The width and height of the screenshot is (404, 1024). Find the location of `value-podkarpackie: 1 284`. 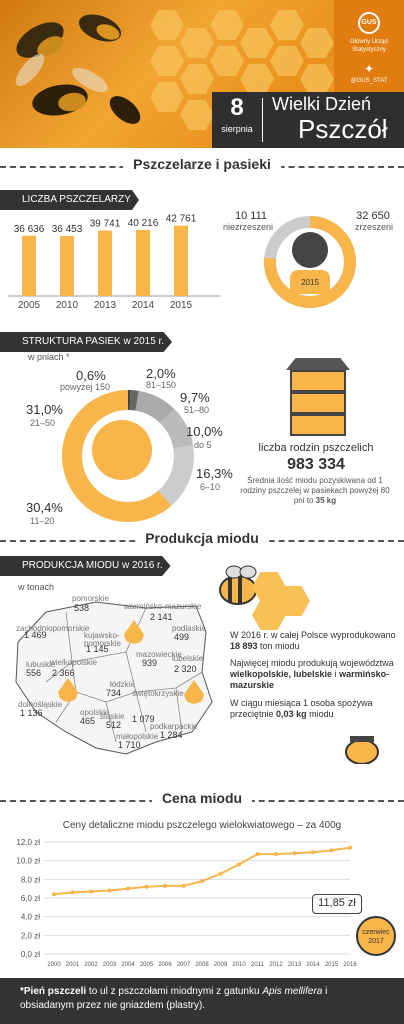

value-podkarpackie: 1 284 is located at coordinates (171, 735).